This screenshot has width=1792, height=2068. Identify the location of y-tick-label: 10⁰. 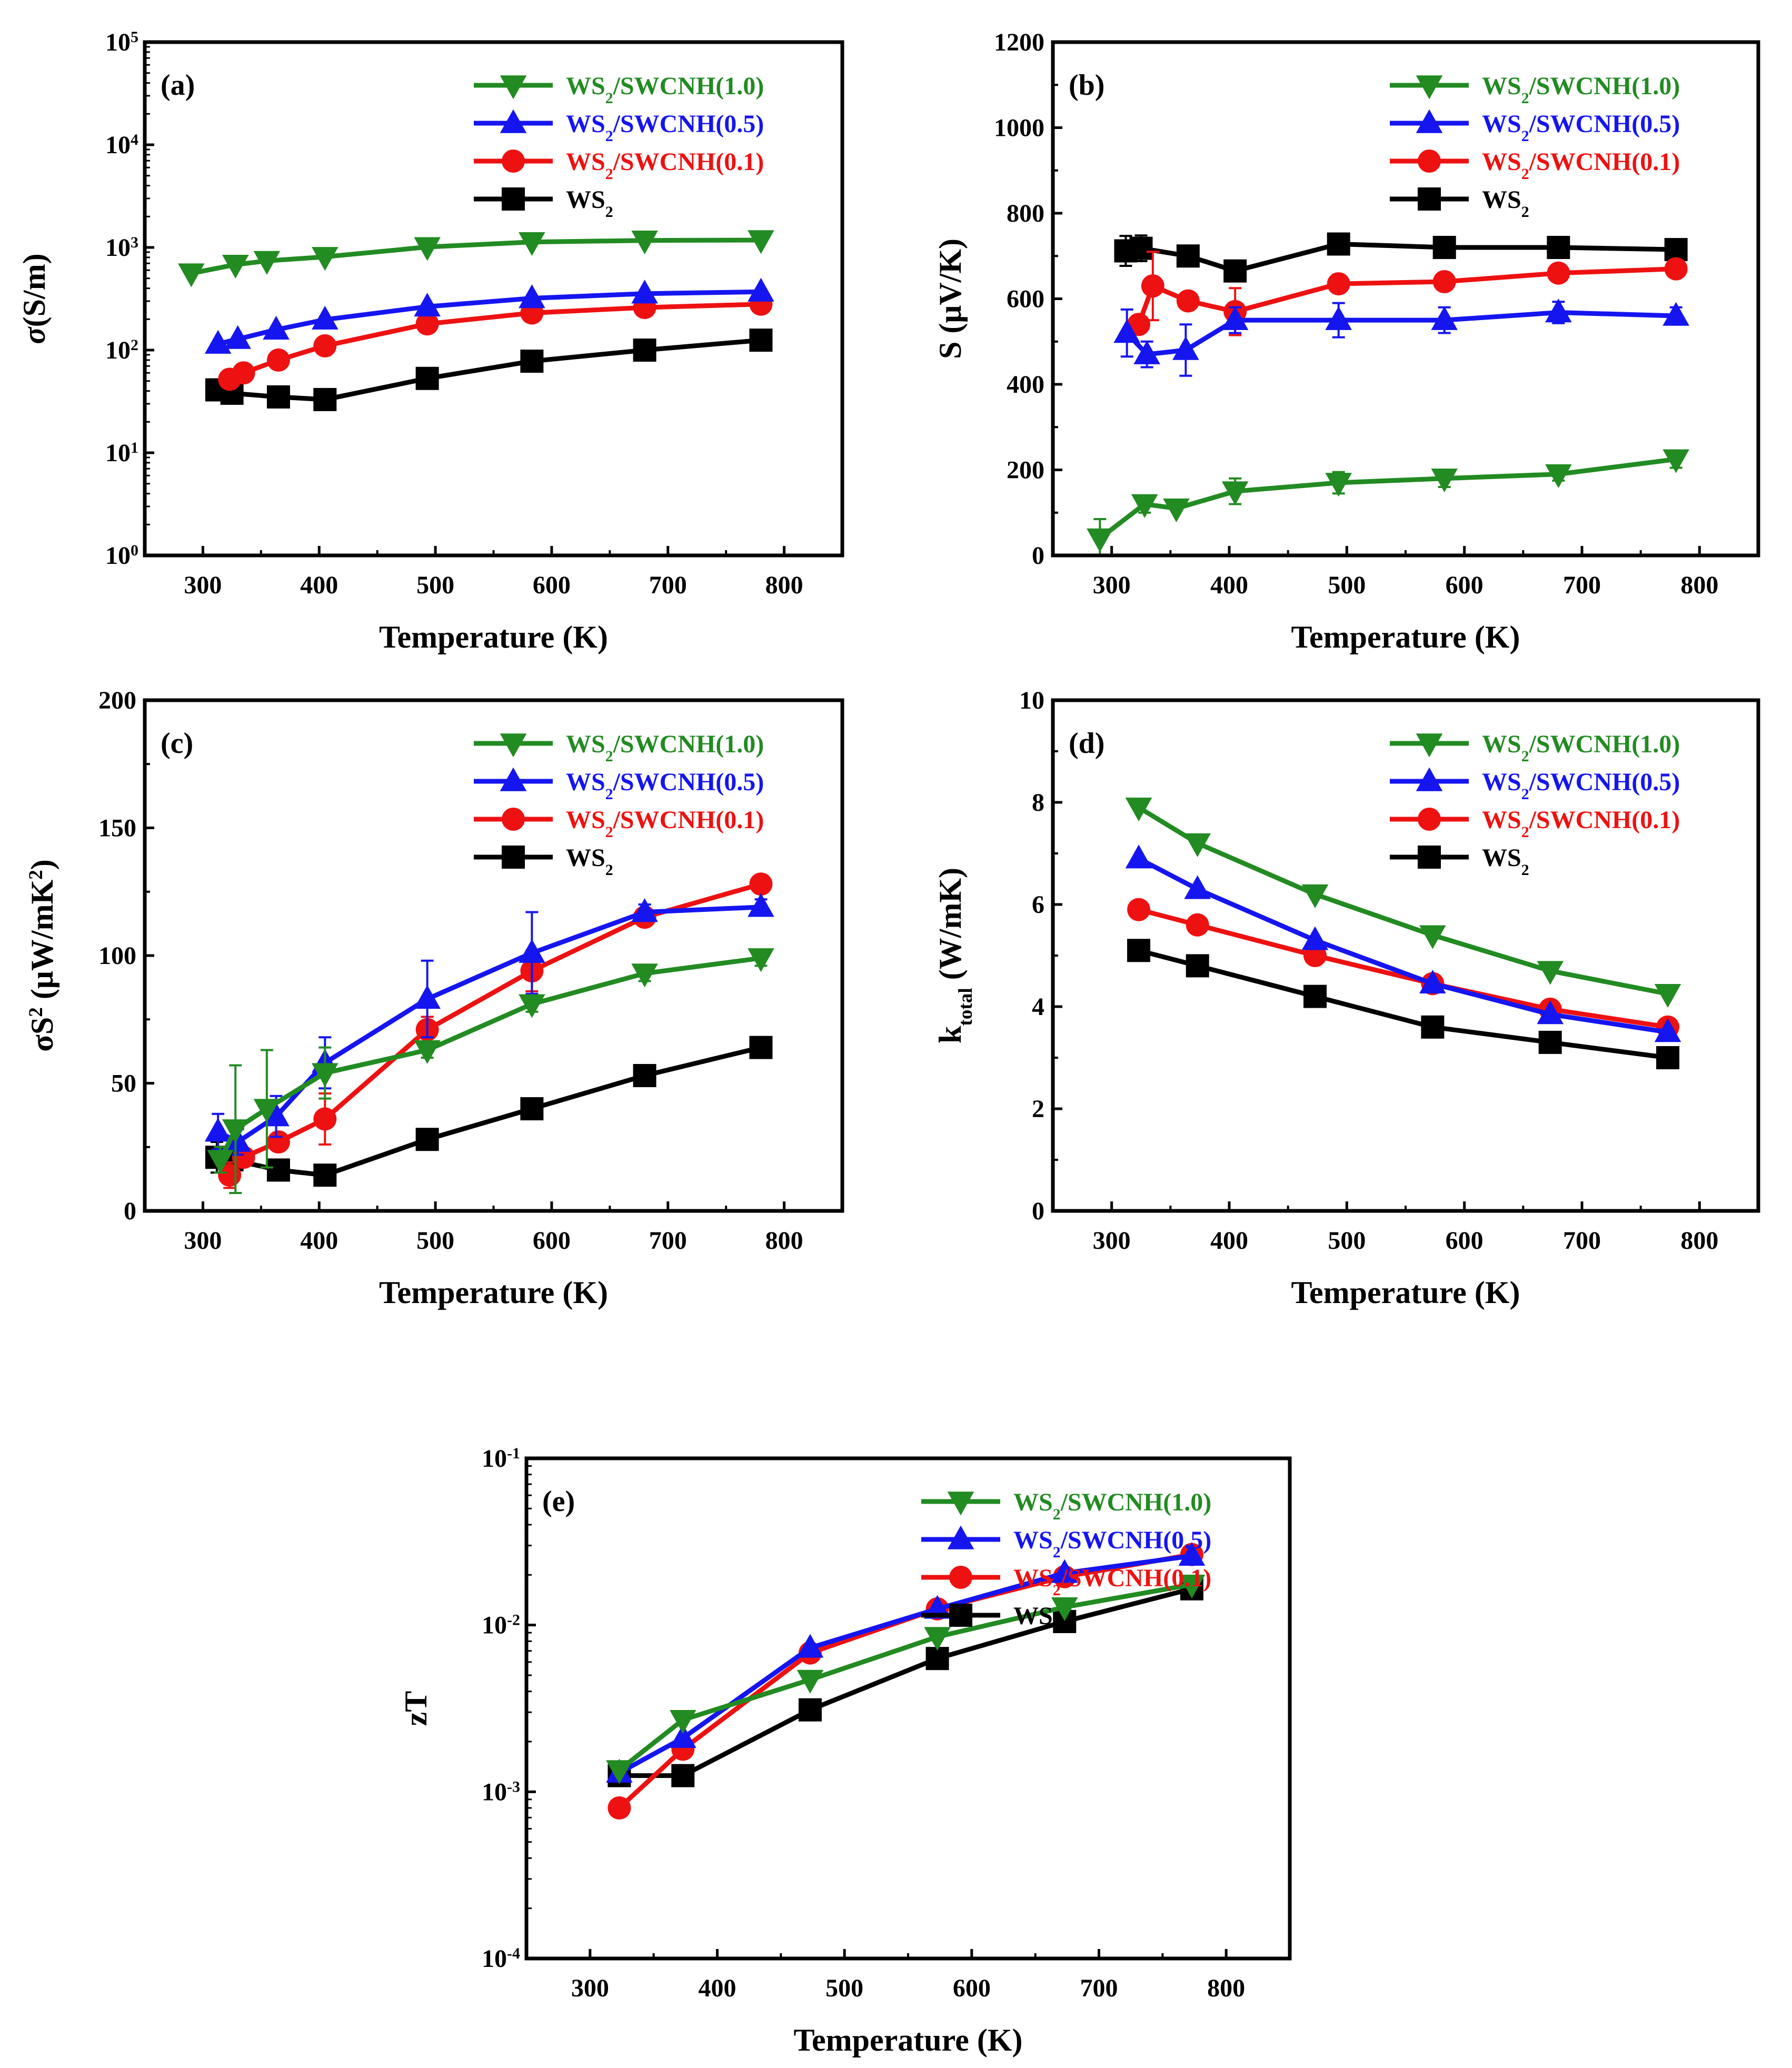
(121, 556).